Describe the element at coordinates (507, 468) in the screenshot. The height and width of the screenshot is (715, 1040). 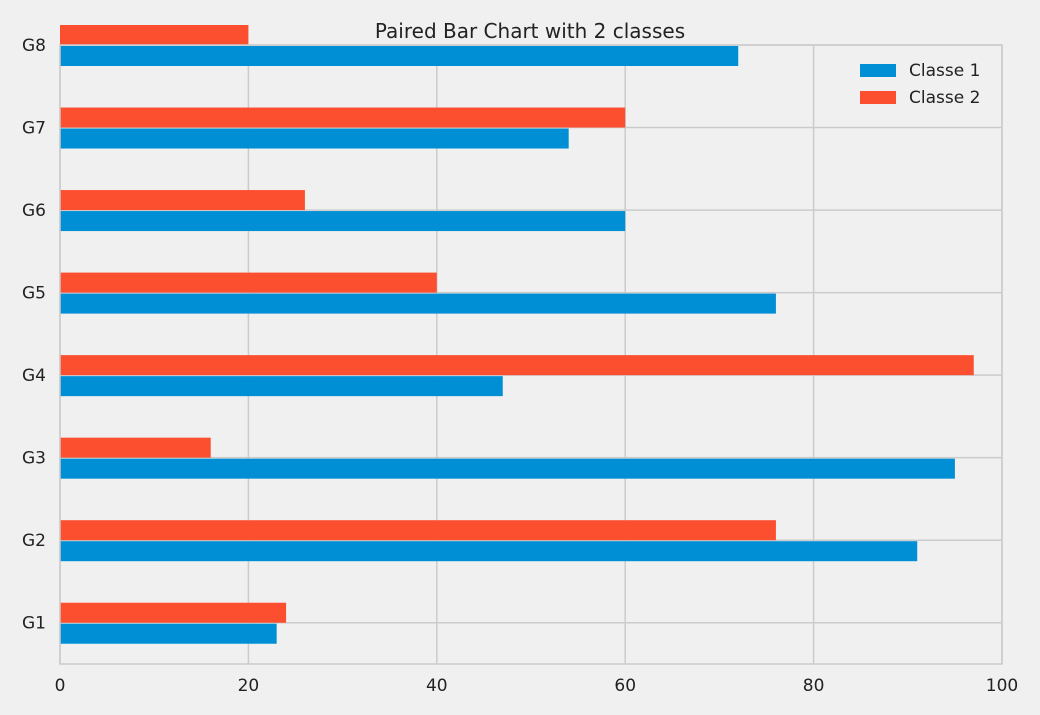
I see `bar-classe-1-g3` at that location.